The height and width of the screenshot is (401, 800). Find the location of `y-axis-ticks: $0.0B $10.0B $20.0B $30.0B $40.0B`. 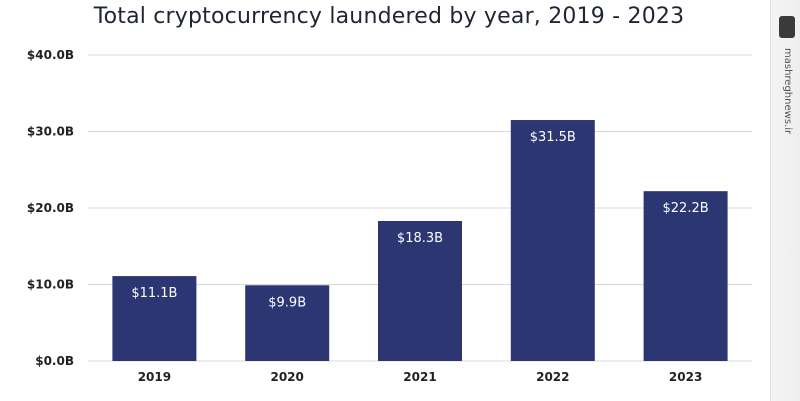

y-axis-ticks: $0.0B $10.0B $20.0B $30.0B $40.0B is located at coordinates (50, 208).